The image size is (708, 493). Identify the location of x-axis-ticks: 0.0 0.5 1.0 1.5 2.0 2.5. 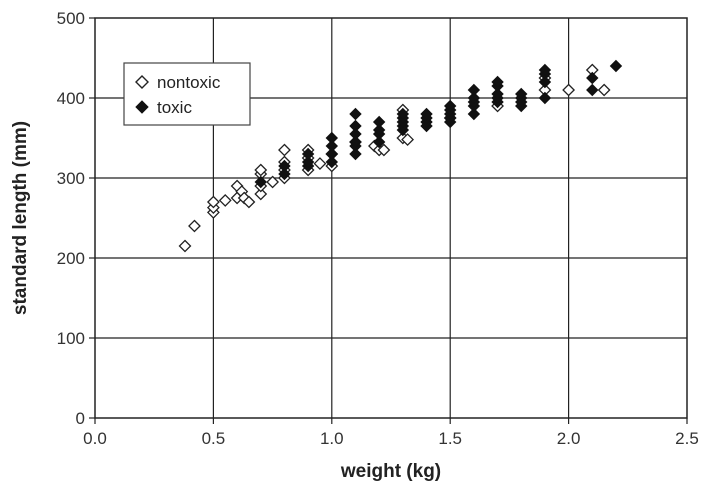
(391, 433).